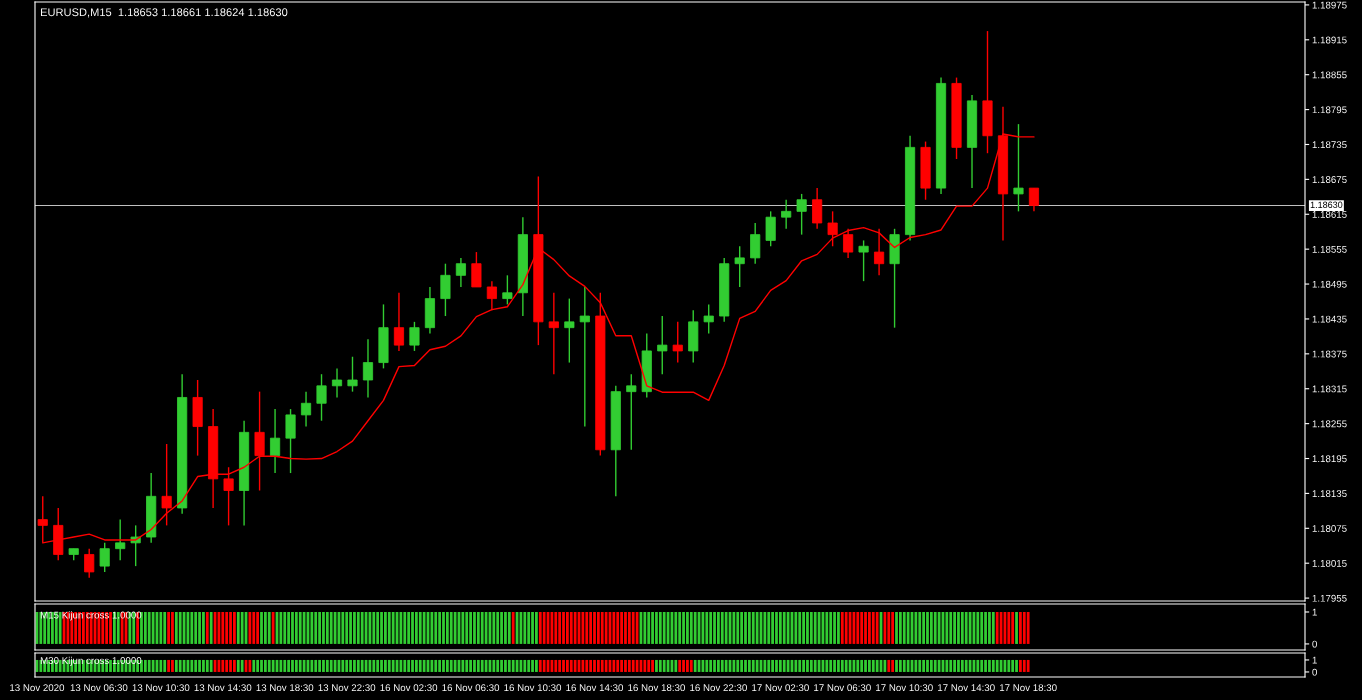 The width and height of the screenshot is (1362, 700). I want to click on y-tick-label: 1.18015, so click(1329, 563).